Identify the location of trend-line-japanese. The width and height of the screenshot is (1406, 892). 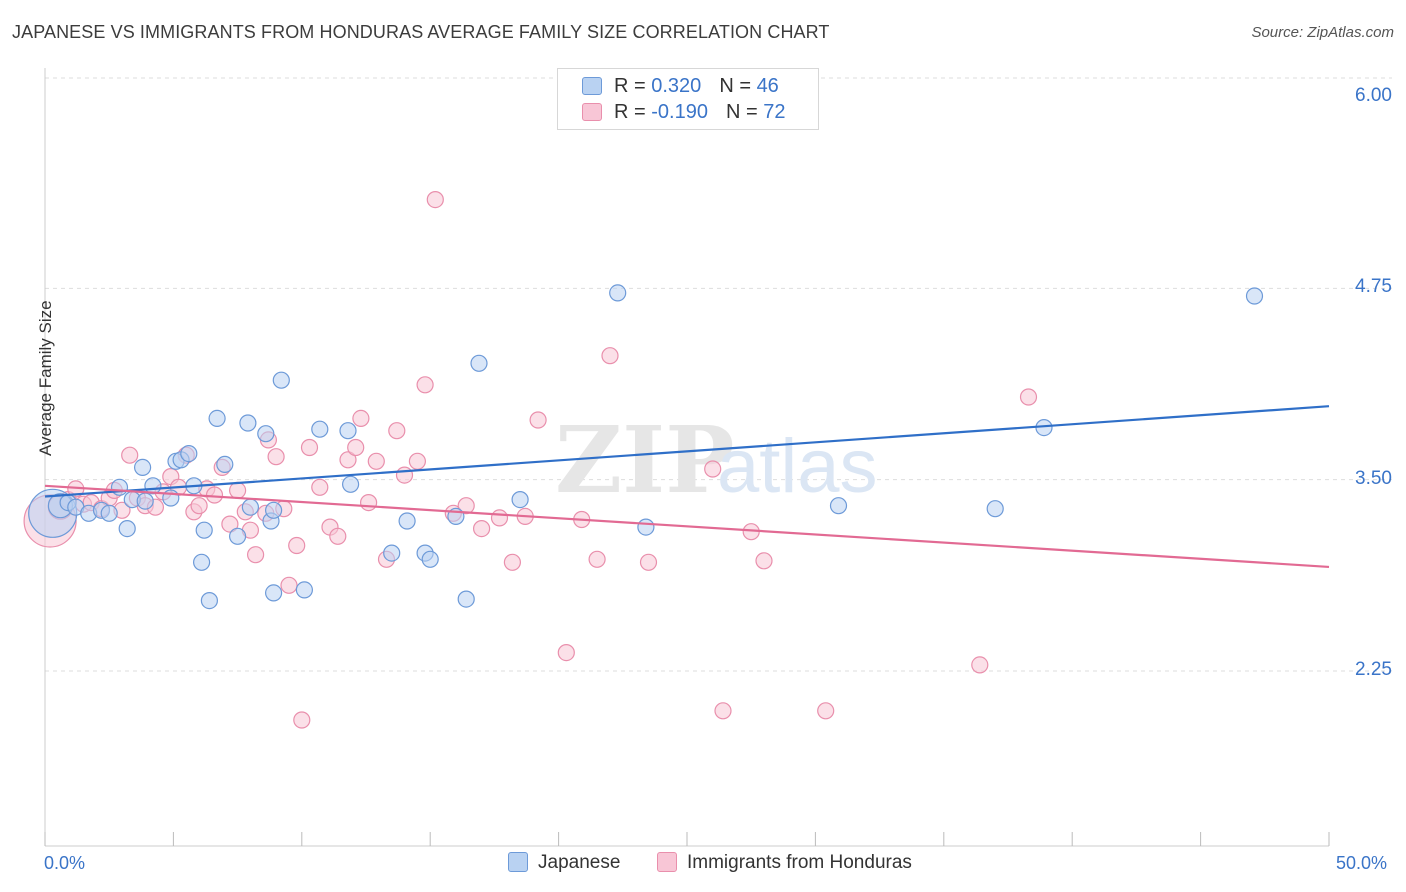
(687, 451).